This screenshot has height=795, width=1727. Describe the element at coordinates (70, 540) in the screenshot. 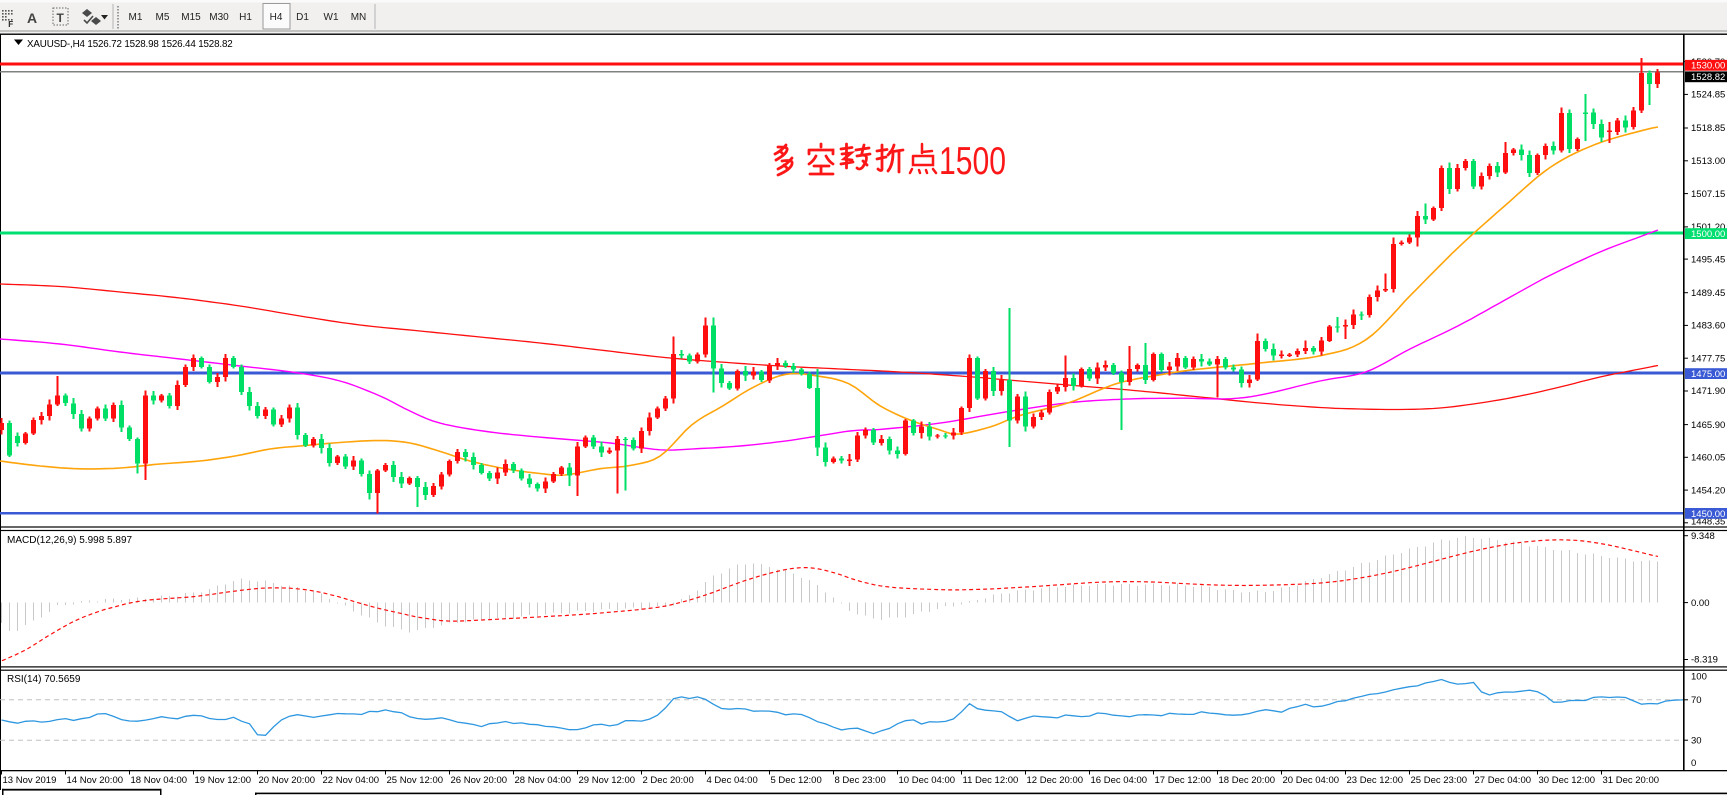

I see `svg-text: MACD(12,26,9) 5.998 5.897` at that location.